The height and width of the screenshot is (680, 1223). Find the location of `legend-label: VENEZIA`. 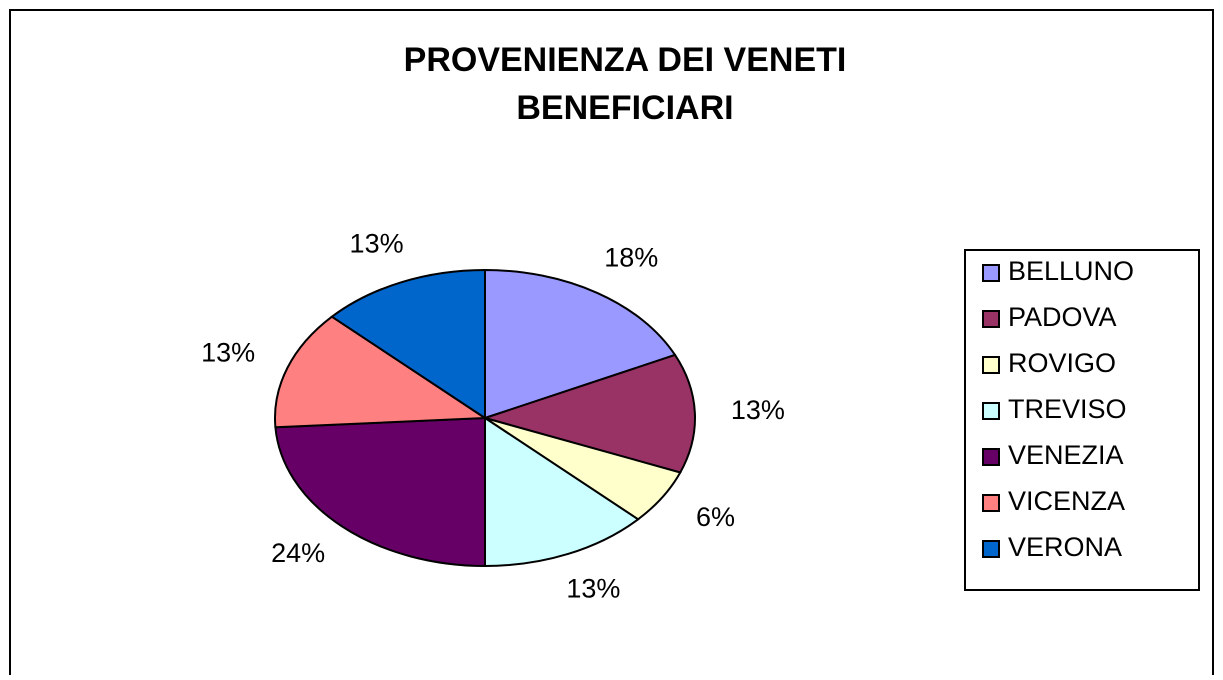

legend-label: VENEZIA is located at coordinates (1066, 455).